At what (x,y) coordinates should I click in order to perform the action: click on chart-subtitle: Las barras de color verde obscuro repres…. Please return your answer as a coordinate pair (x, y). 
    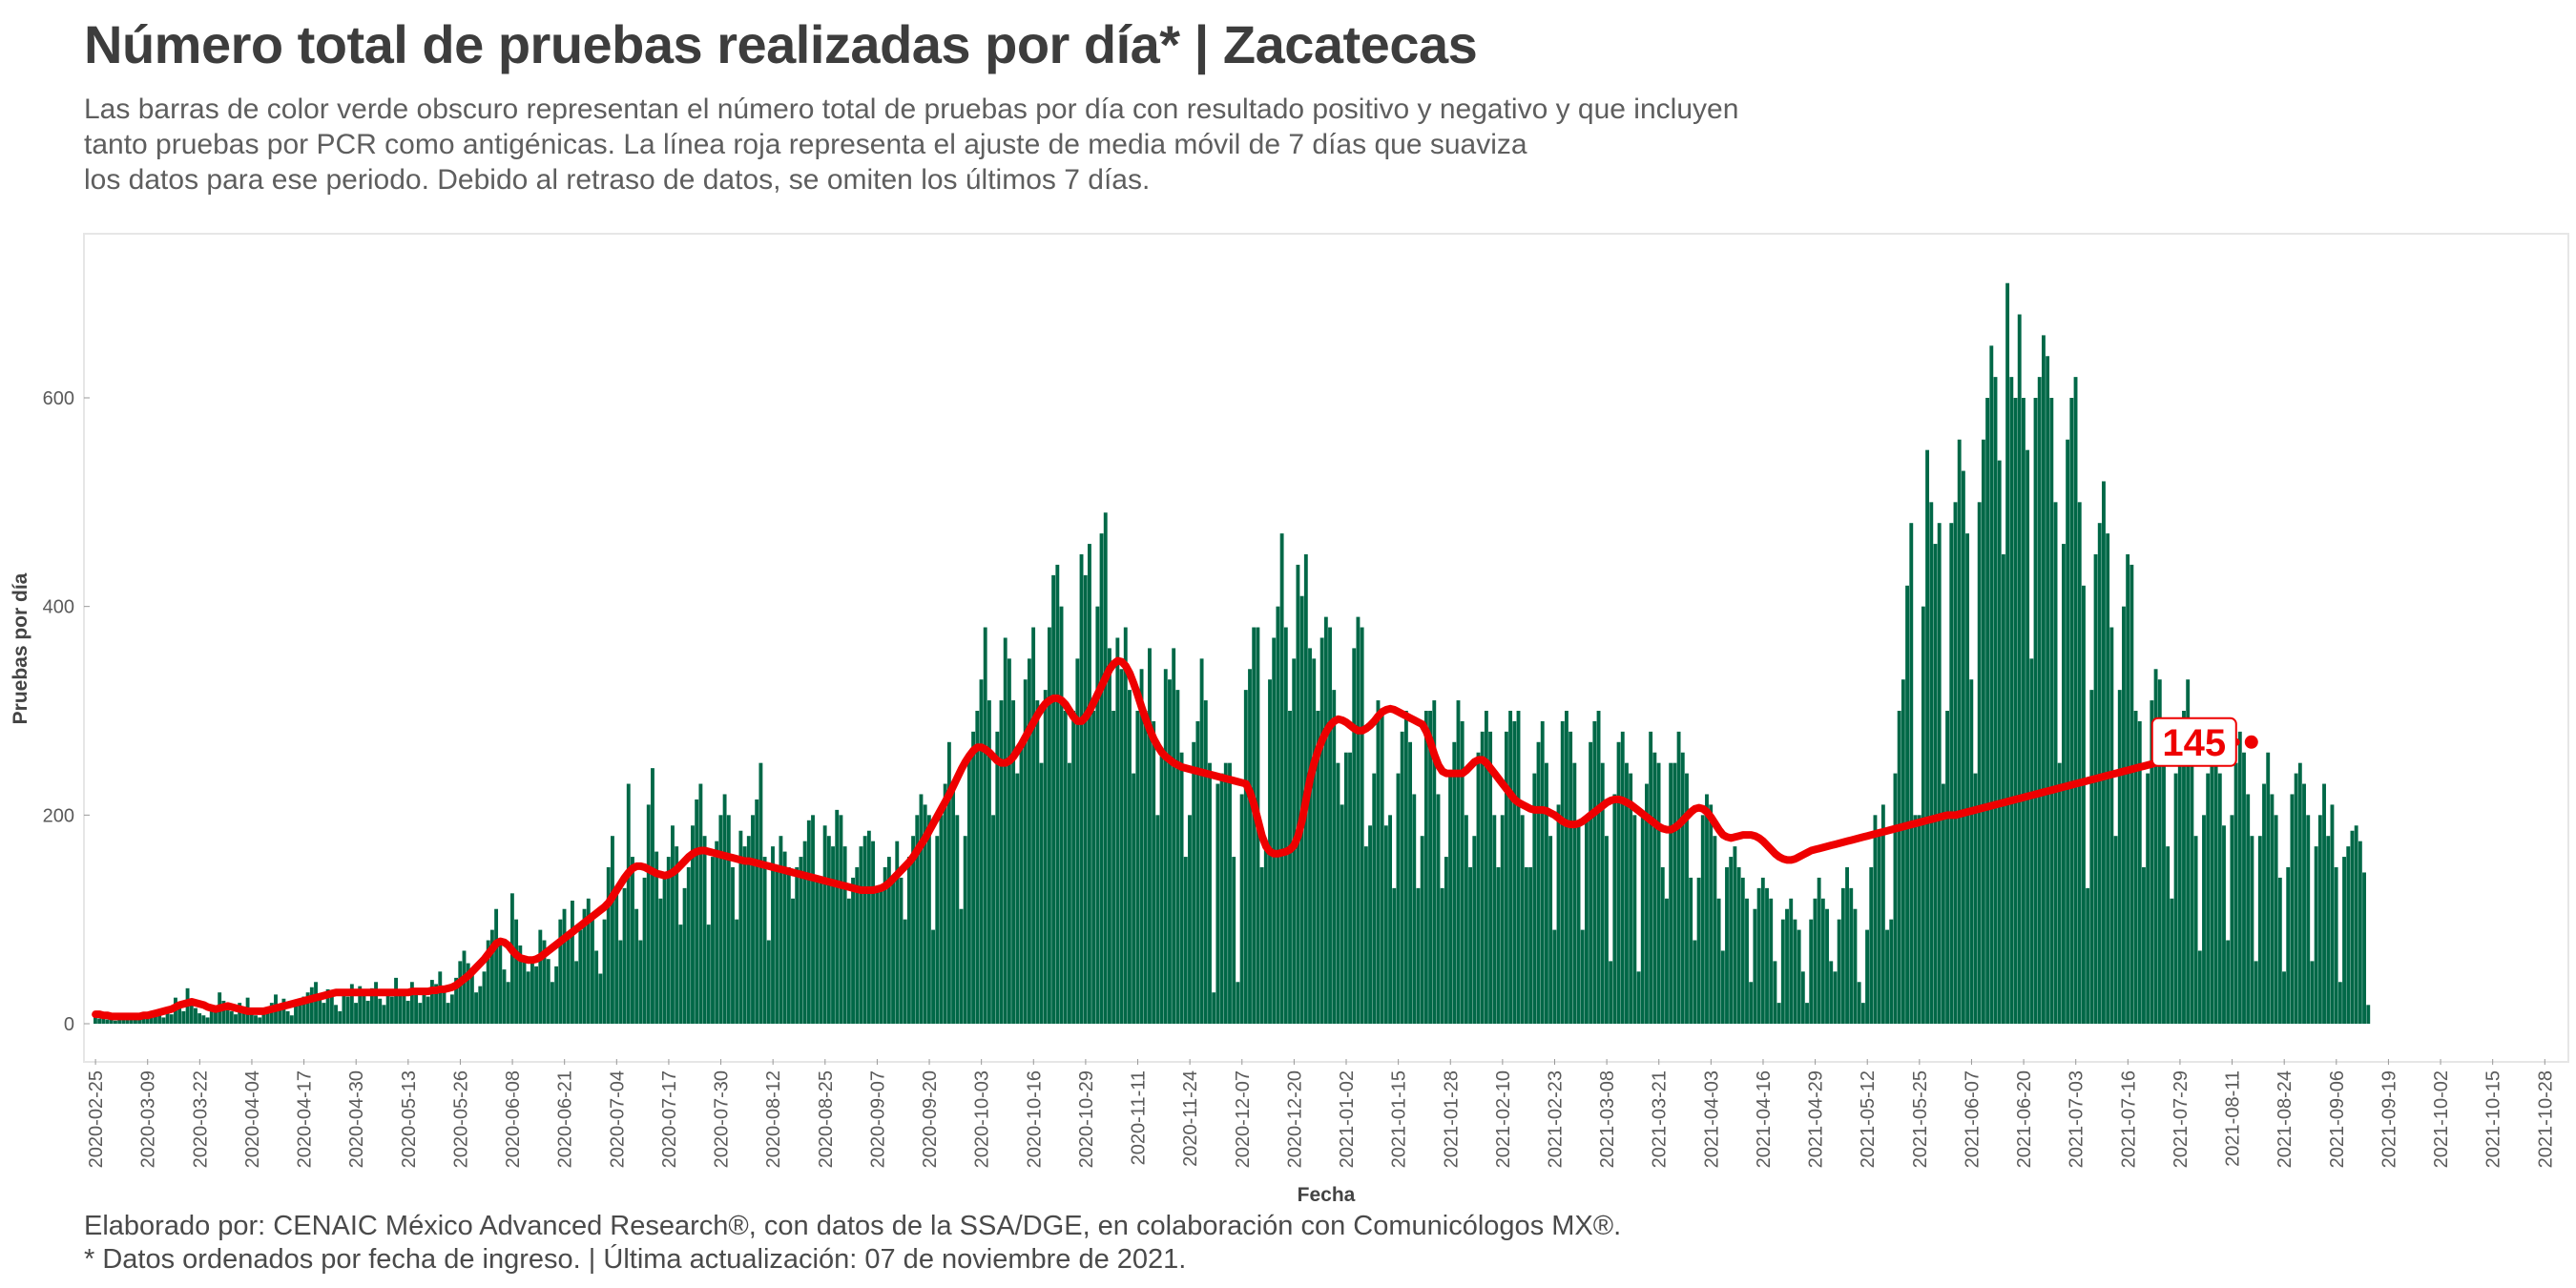
    Looking at the image, I should click on (911, 144).